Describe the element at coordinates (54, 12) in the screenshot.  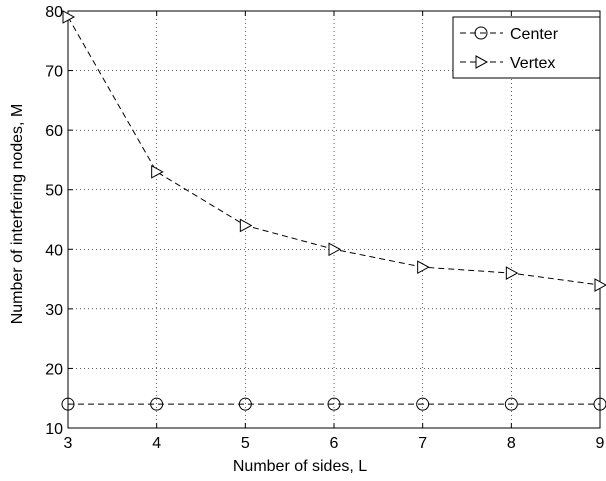
I see `y-tick-label: 80` at that location.